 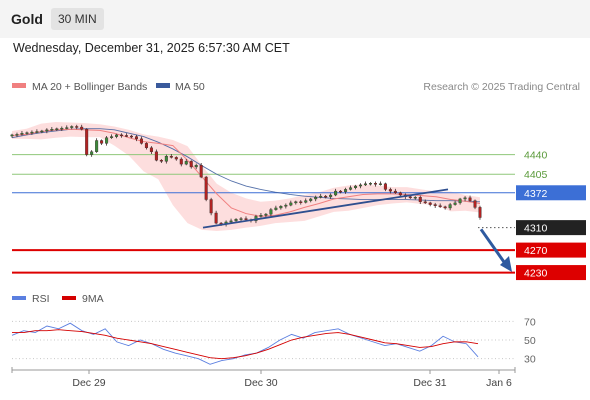 I want to click on rsi-tick-70: 70, so click(x=530, y=322).